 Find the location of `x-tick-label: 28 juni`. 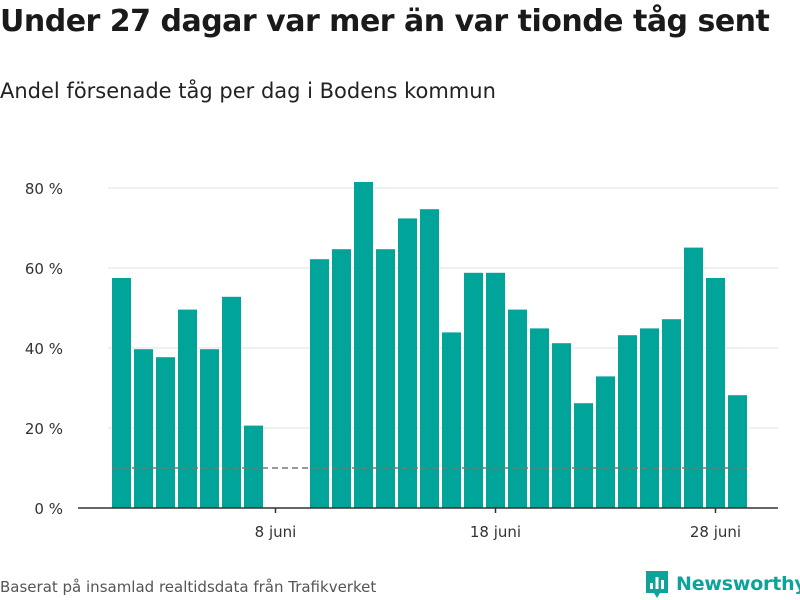

x-tick-label: 28 juni is located at coordinates (715, 532).